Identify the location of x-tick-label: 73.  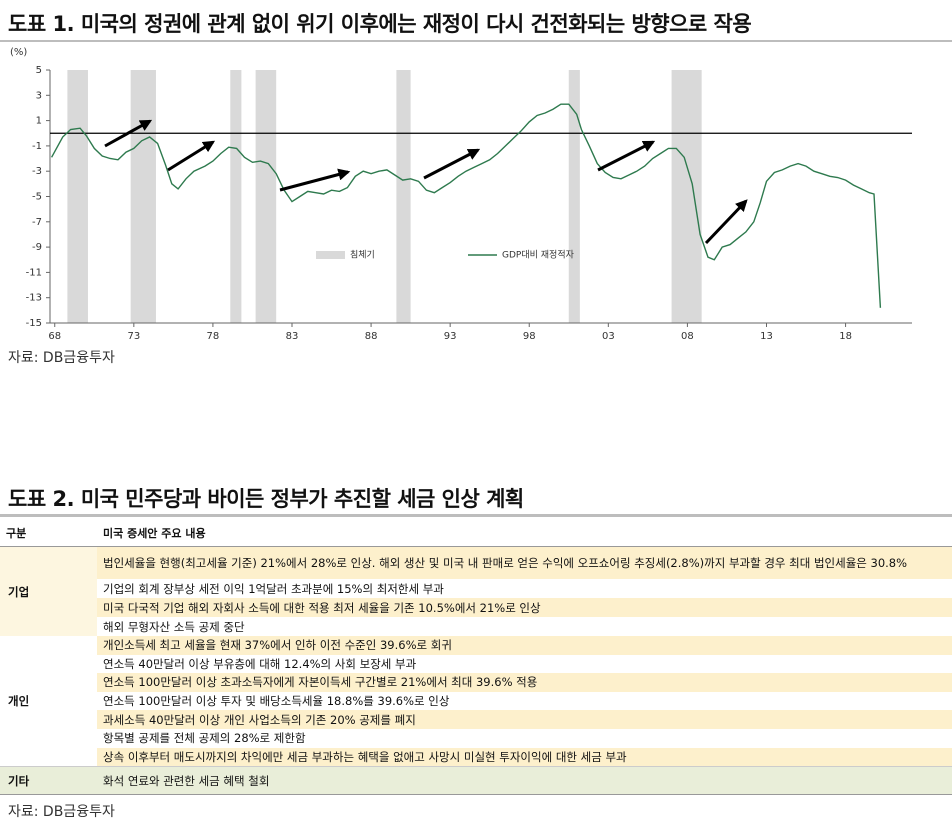
(133, 336).